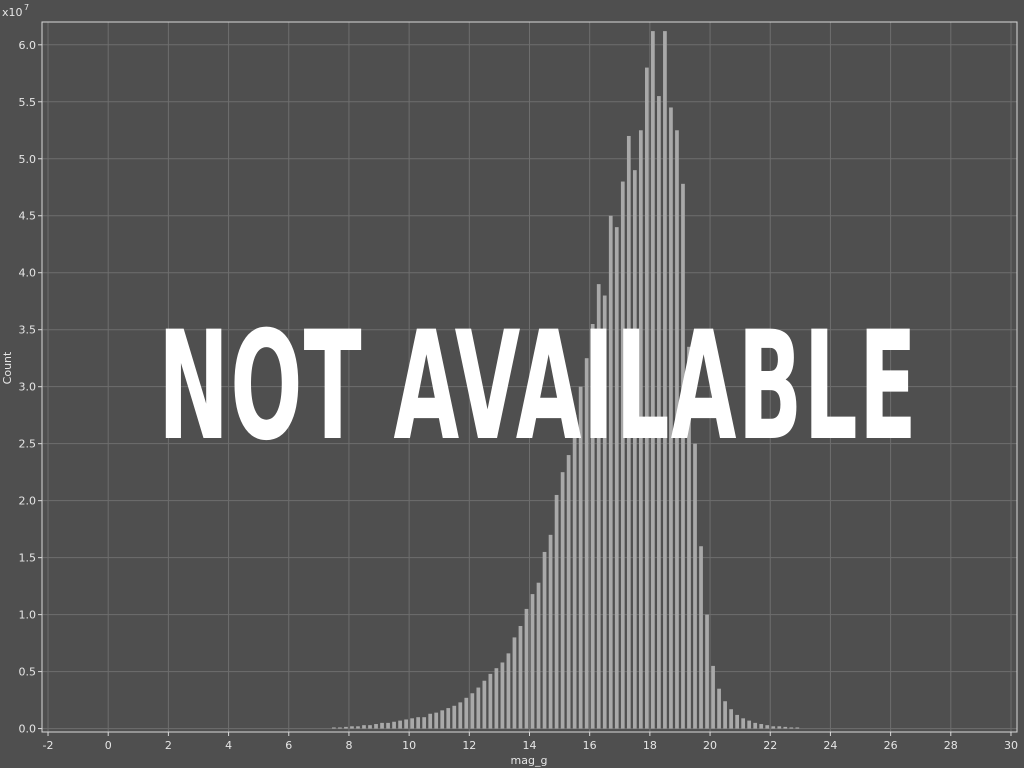 Image resolution: width=1024 pixels, height=768 pixels. What do you see at coordinates (26, 7) in the screenshot?
I see `y-multiplier-exponent: 7` at bounding box center [26, 7].